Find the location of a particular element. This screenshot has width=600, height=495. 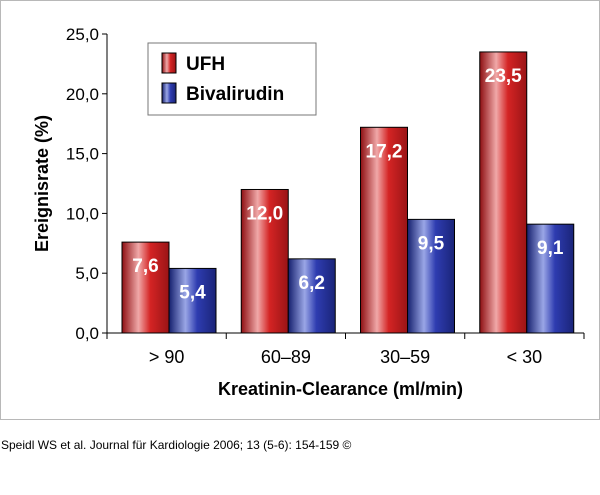

data-label: 5,4 is located at coordinates (192, 292).